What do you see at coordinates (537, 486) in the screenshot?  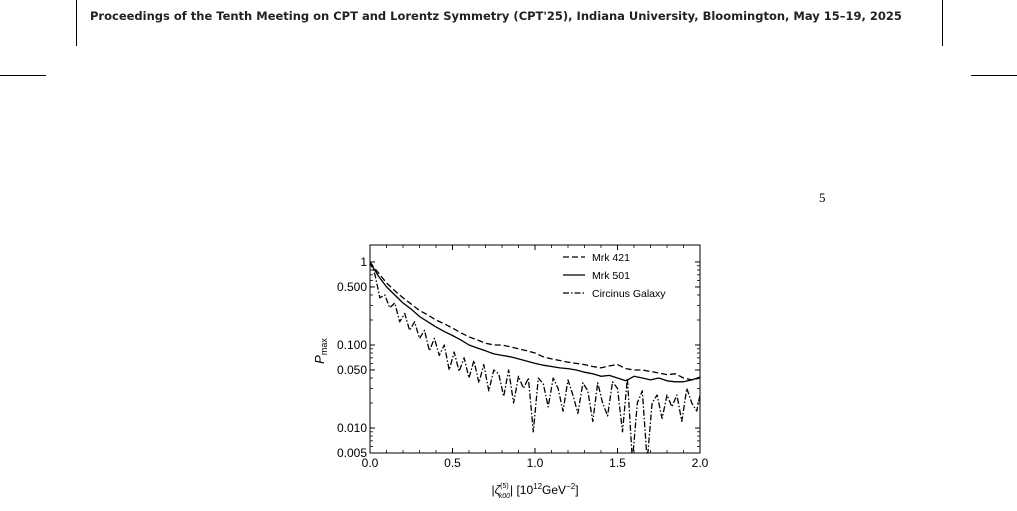 I see `x-axis-label-unit-exp: 12` at bounding box center [537, 486].